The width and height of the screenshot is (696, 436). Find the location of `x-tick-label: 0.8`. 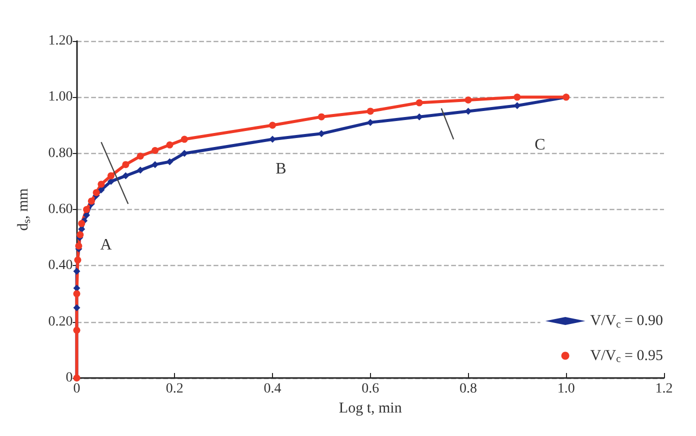

x-tick-label: 0.8 is located at coordinates (468, 389).